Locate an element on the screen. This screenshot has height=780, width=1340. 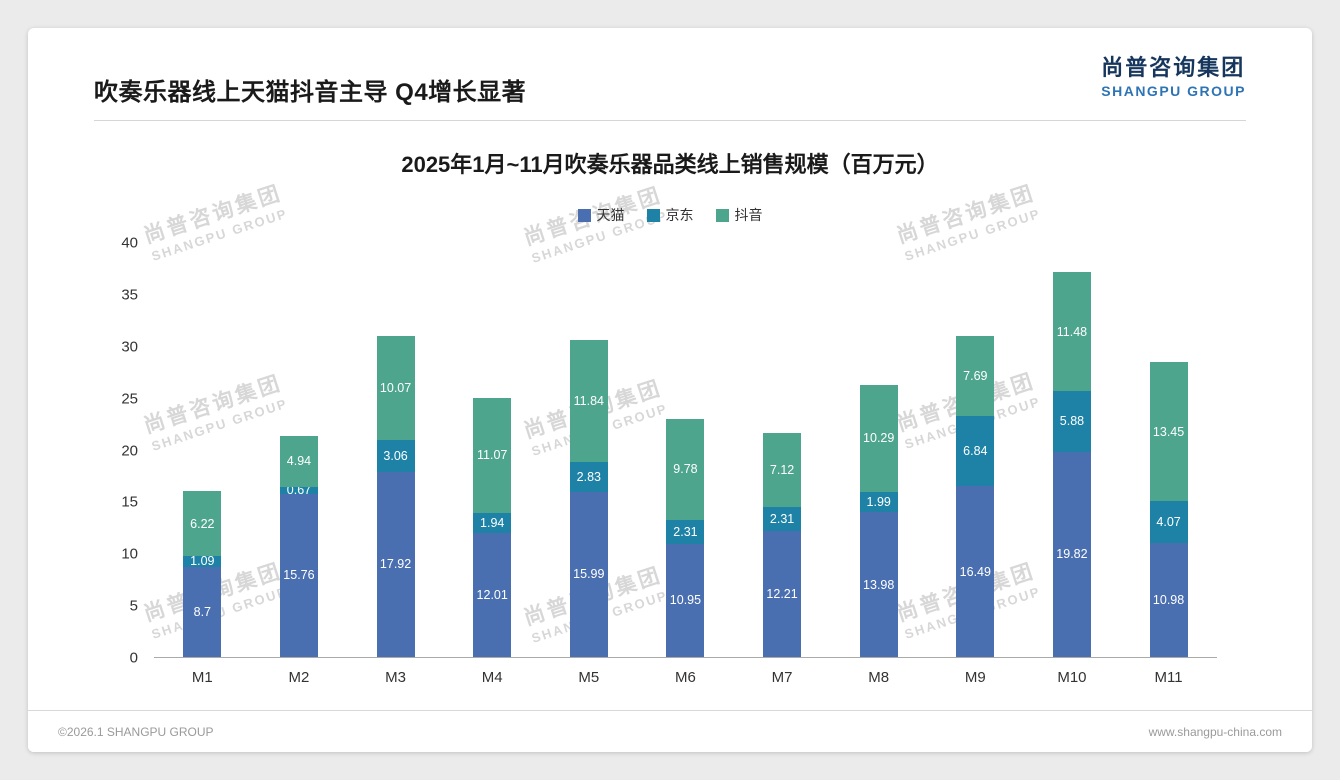
bar-value-label: 9.78 is located at coordinates (685, 469).